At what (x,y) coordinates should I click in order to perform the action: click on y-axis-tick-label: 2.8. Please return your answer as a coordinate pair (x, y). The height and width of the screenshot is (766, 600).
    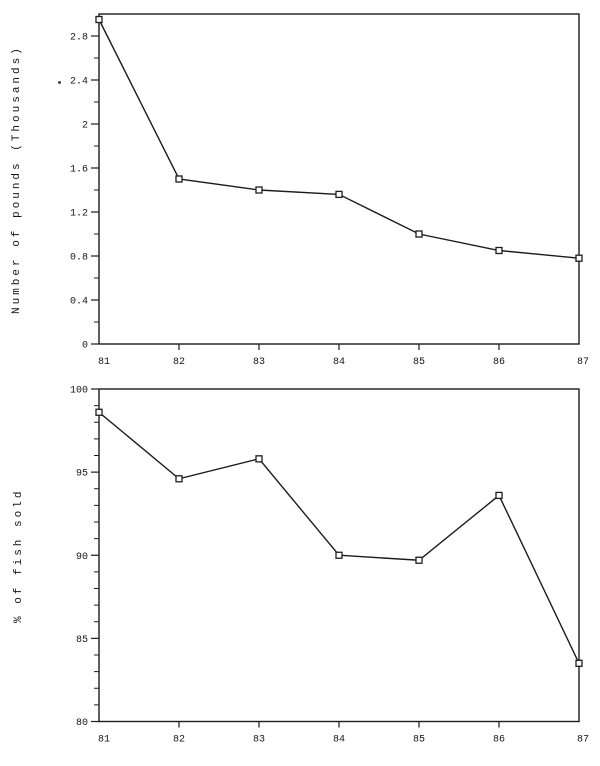
    Looking at the image, I should click on (79, 38).